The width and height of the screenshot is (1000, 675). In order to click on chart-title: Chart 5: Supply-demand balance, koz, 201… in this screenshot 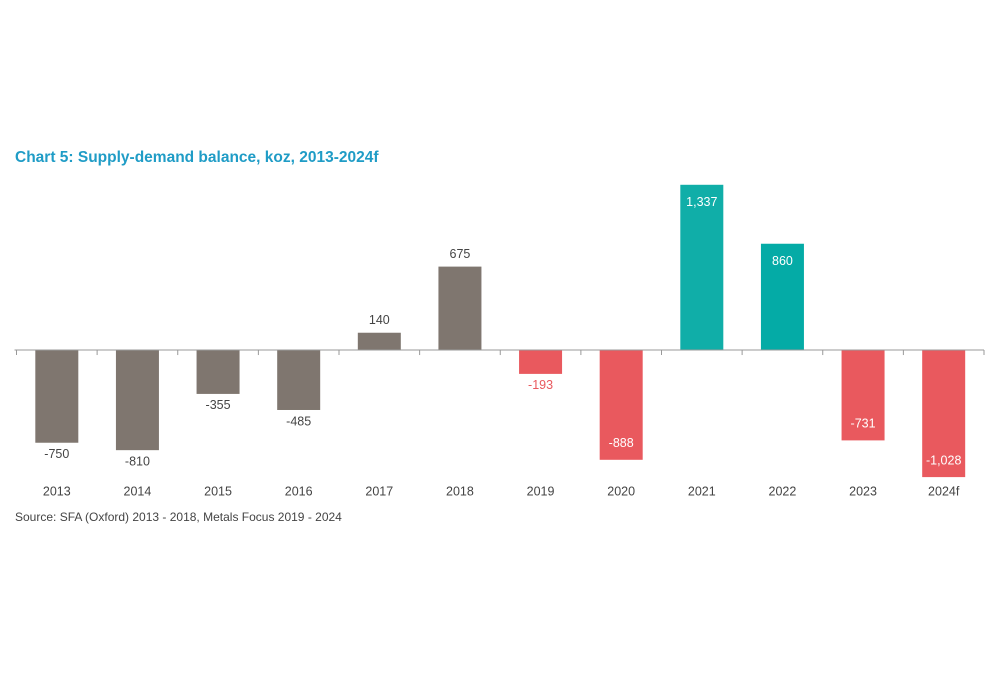, I will do `click(197, 157)`.